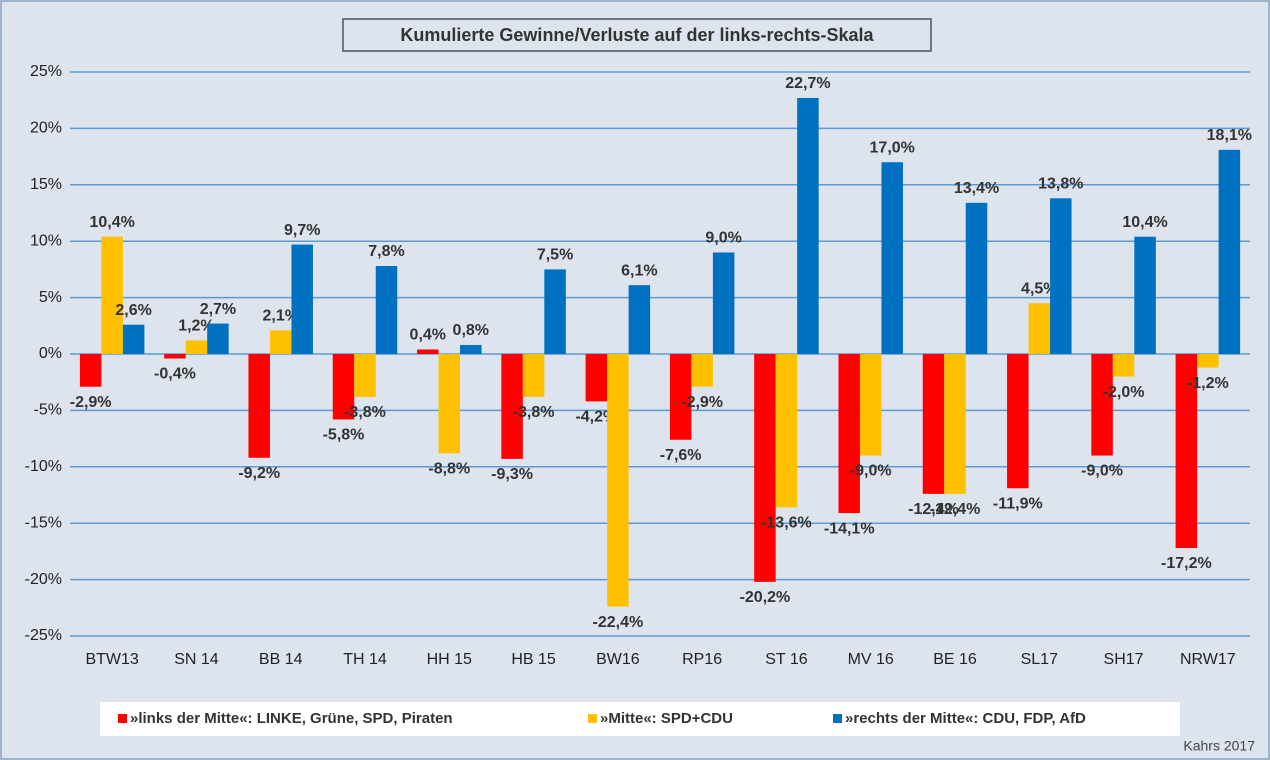 Image resolution: width=1270 pixels, height=760 pixels. I want to click on data-label: 17,0%, so click(892, 147).